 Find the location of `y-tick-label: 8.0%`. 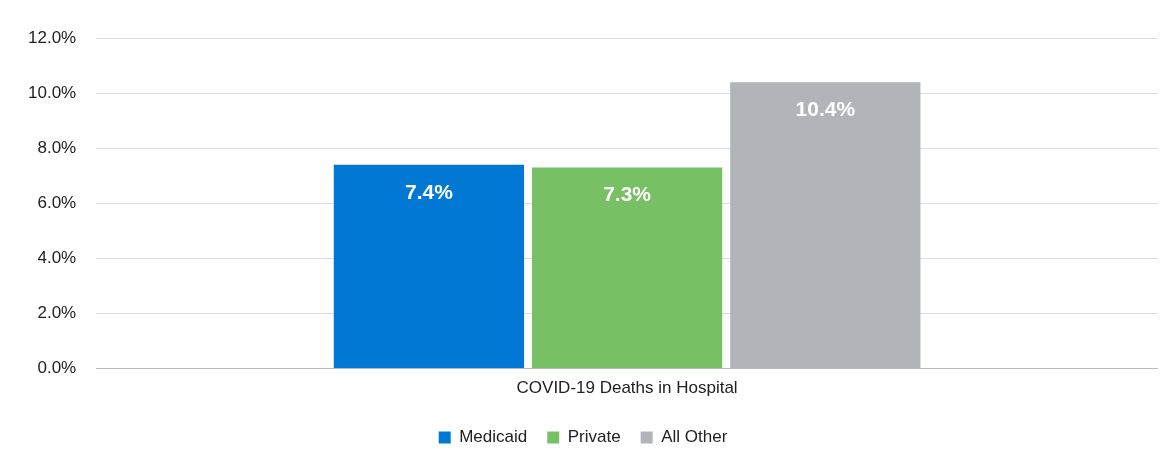

y-tick-label: 8.0% is located at coordinates (57, 148).